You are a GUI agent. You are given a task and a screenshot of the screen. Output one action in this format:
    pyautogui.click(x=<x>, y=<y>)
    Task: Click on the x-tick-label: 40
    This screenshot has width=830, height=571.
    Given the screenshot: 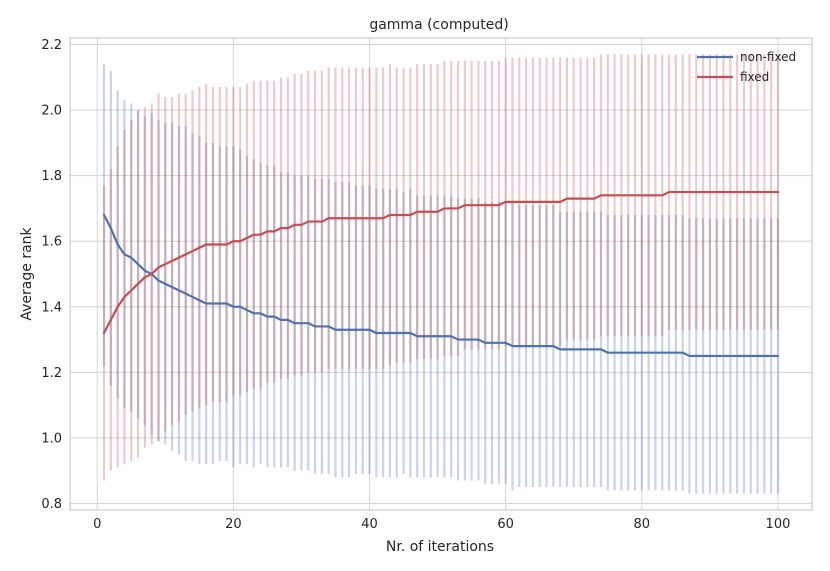 What is the action you would take?
    pyautogui.click(x=369, y=524)
    